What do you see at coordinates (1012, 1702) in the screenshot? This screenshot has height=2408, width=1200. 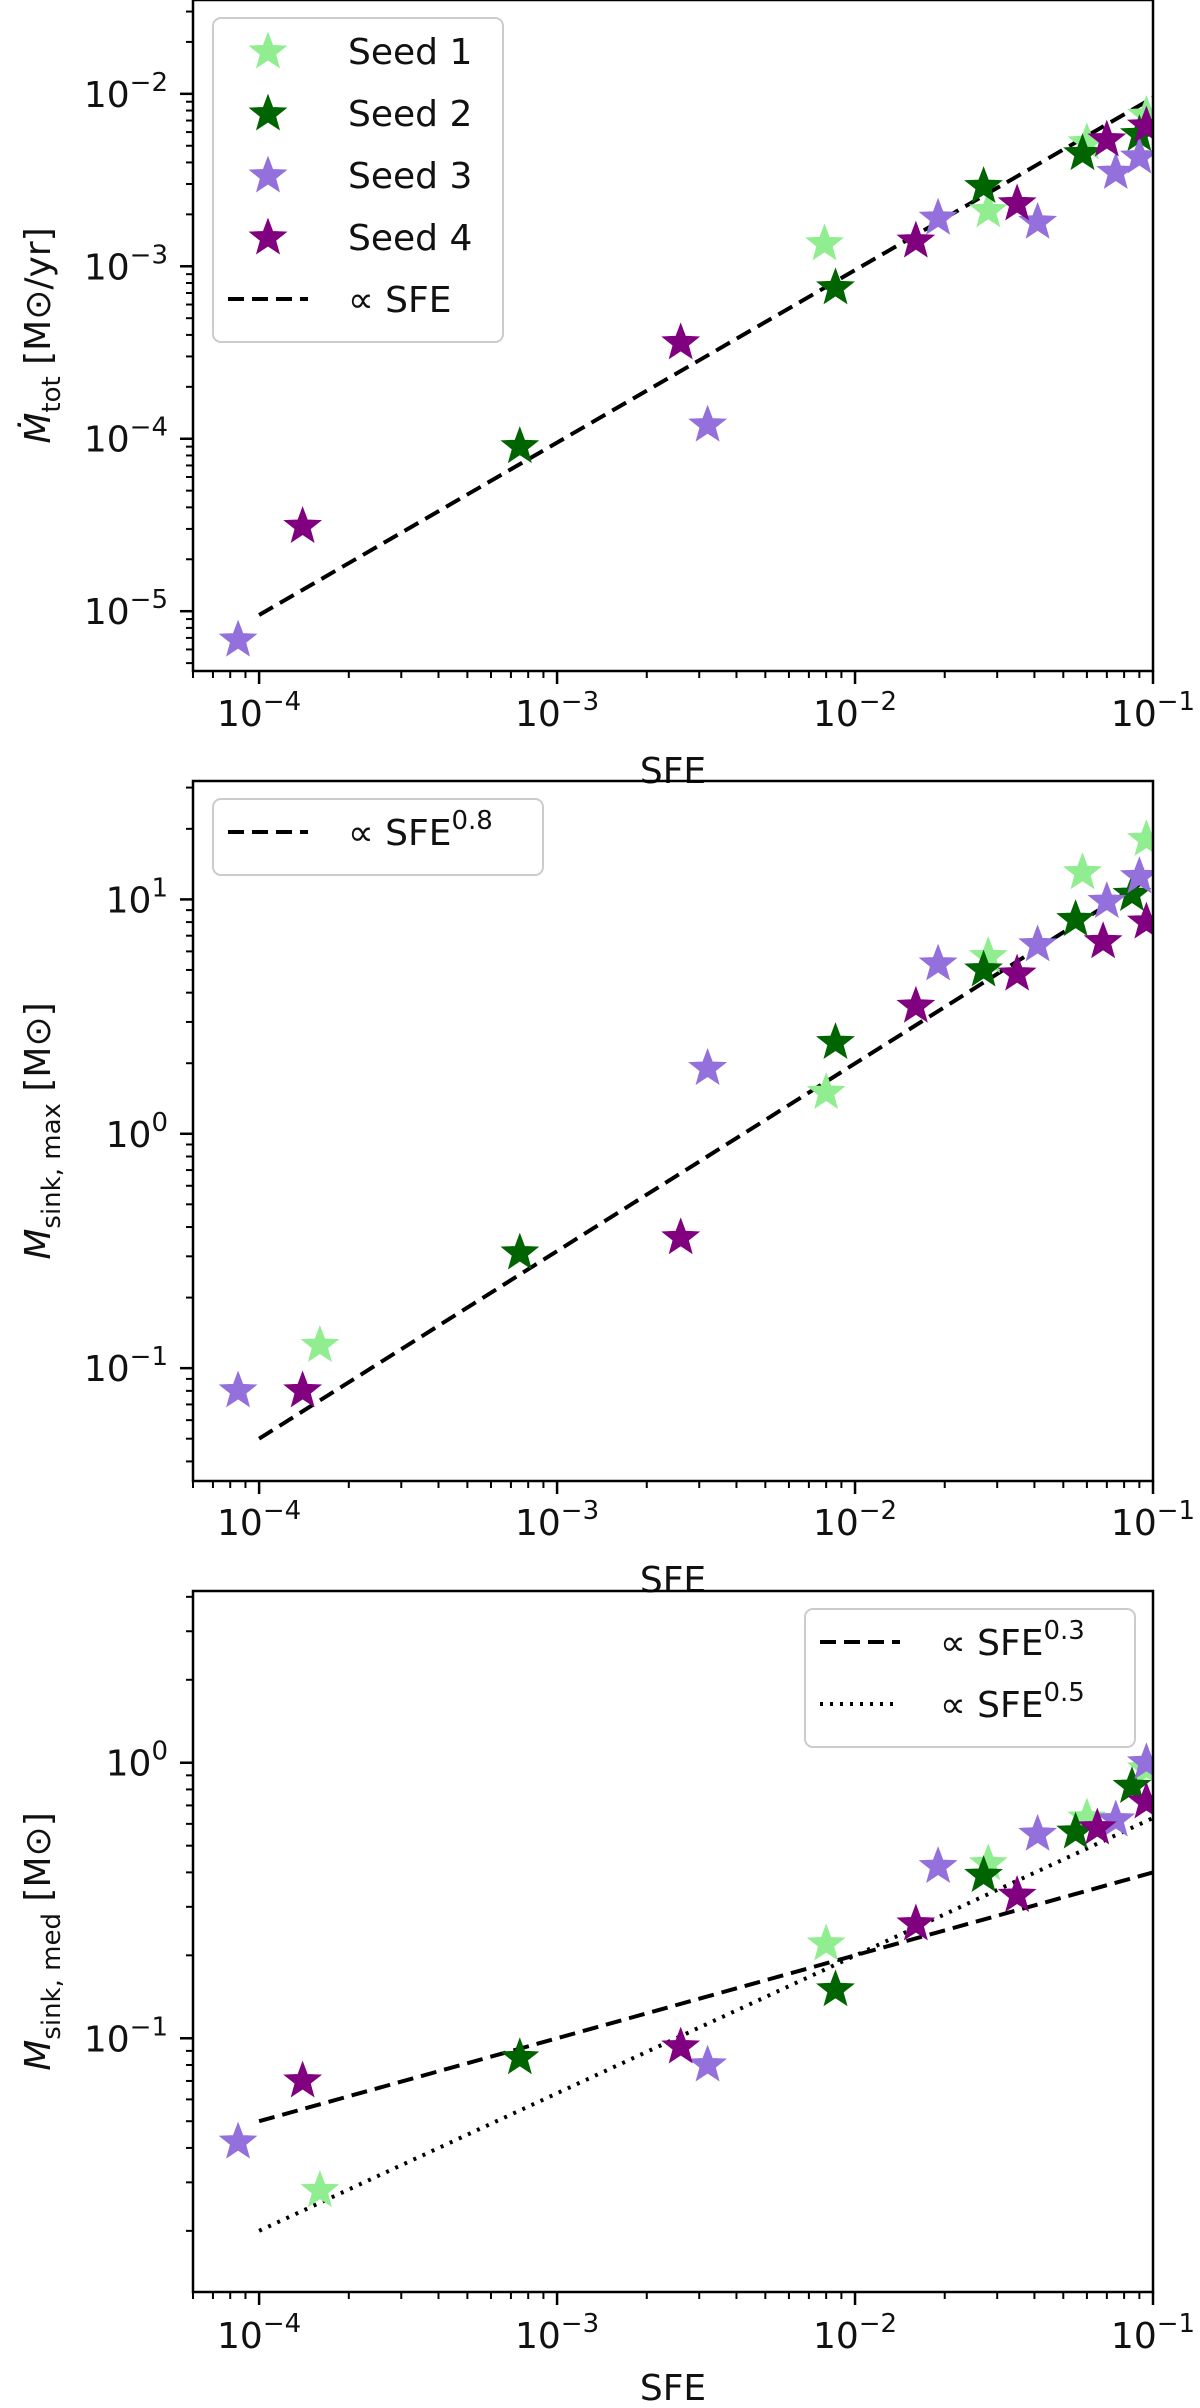 I see `legend-label: ∝ SFE0.5` at bounding box center [1012, 1702].